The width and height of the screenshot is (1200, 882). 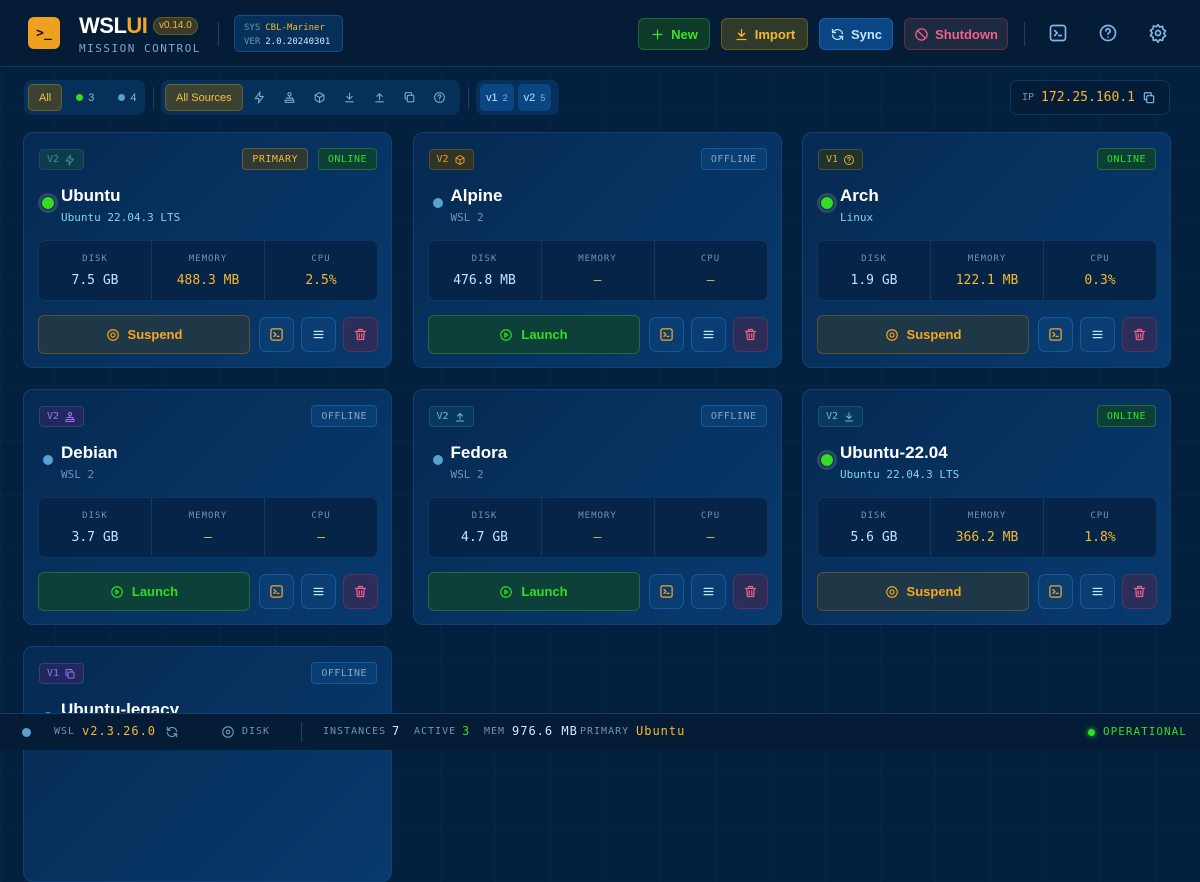 I want to click on memory-value: 122.1 MB, so click(x=987, y=280).